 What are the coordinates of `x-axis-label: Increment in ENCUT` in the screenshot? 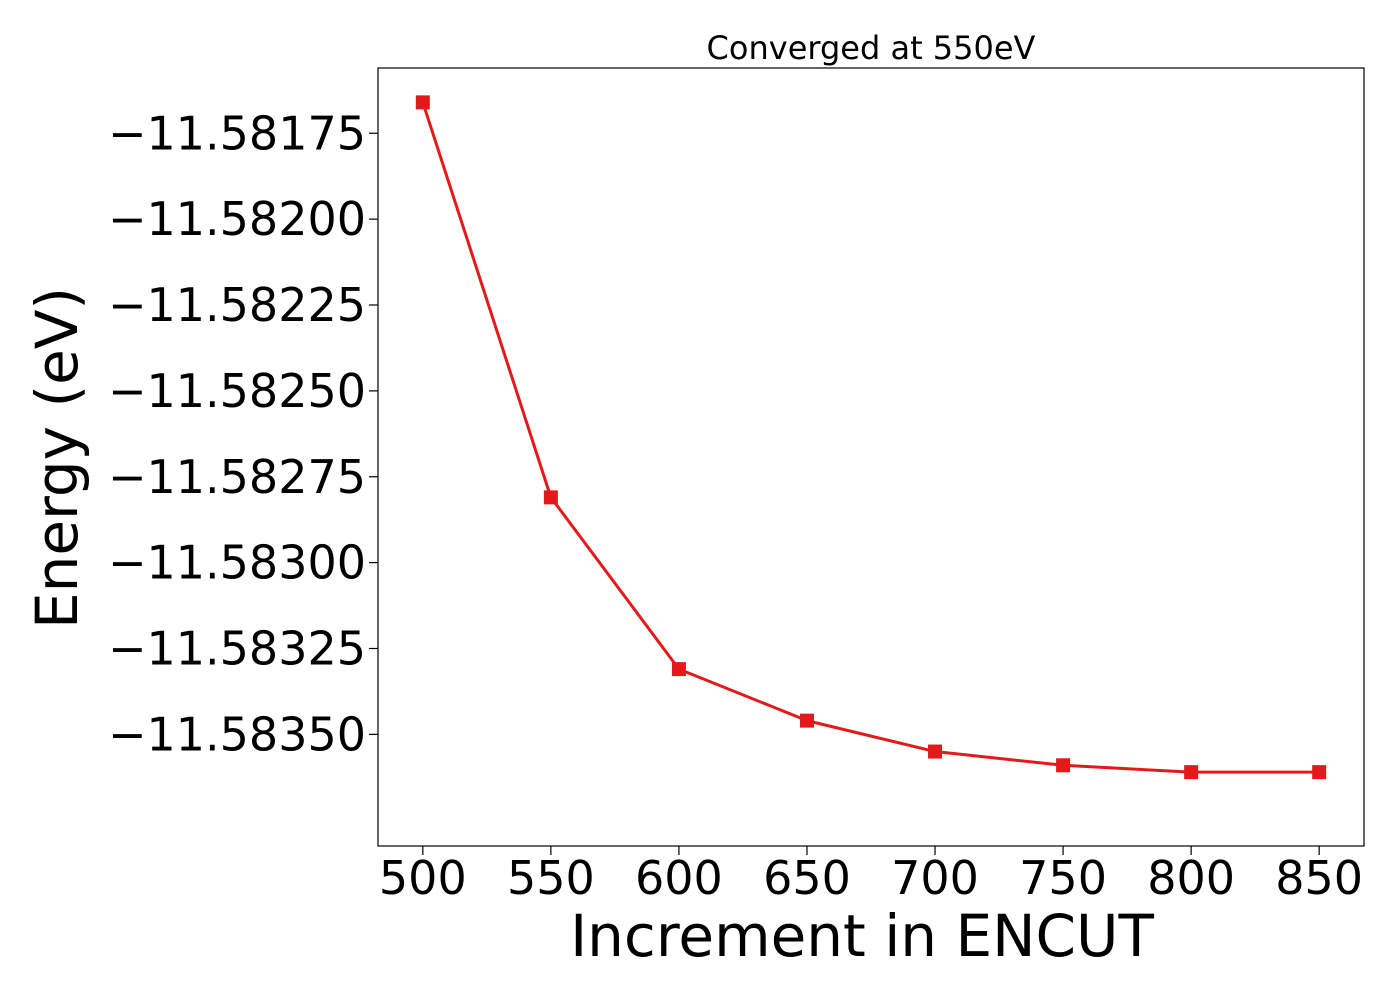 It's located at (862, 936).